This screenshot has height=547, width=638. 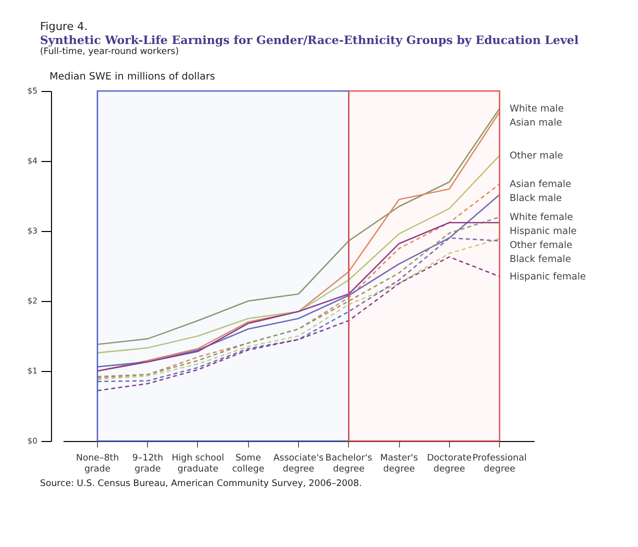 What do you see at coordinates (248, 464) in the screenshot?
I see `x-tick-label: Some college` at bounding box center [248, 464].